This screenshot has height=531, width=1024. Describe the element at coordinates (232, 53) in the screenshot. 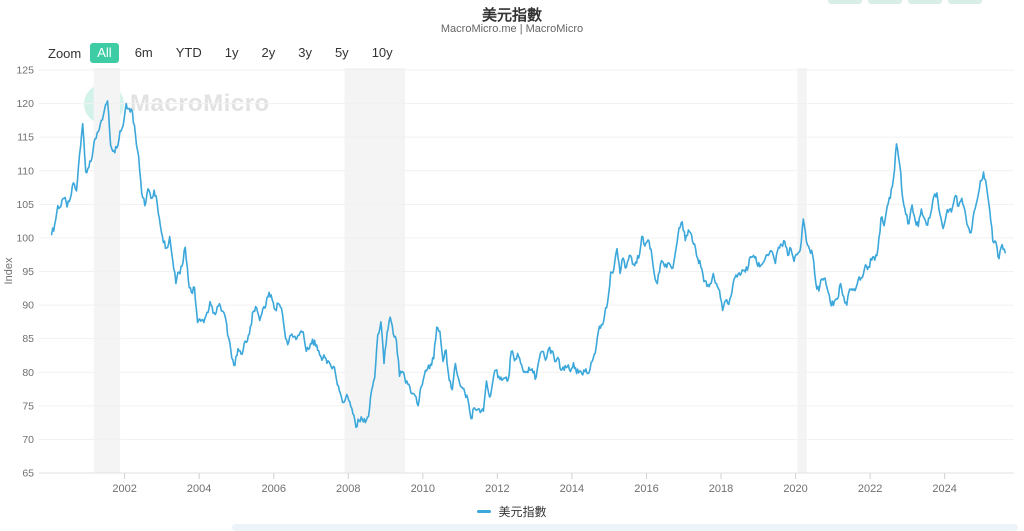

I see `zoom-range-button-1y: 1y` at that location.